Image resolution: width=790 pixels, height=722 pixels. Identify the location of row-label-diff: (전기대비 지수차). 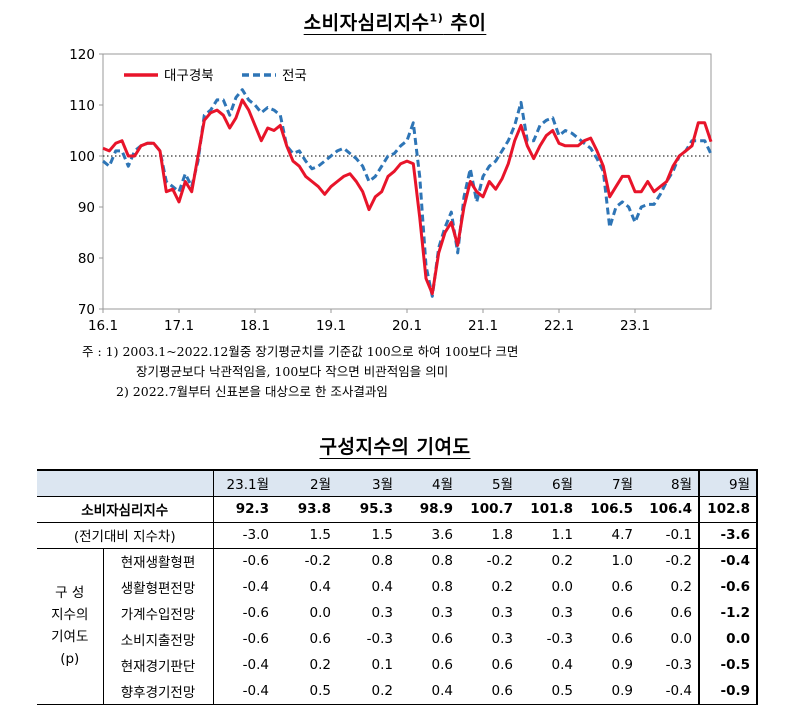
(125, 535).